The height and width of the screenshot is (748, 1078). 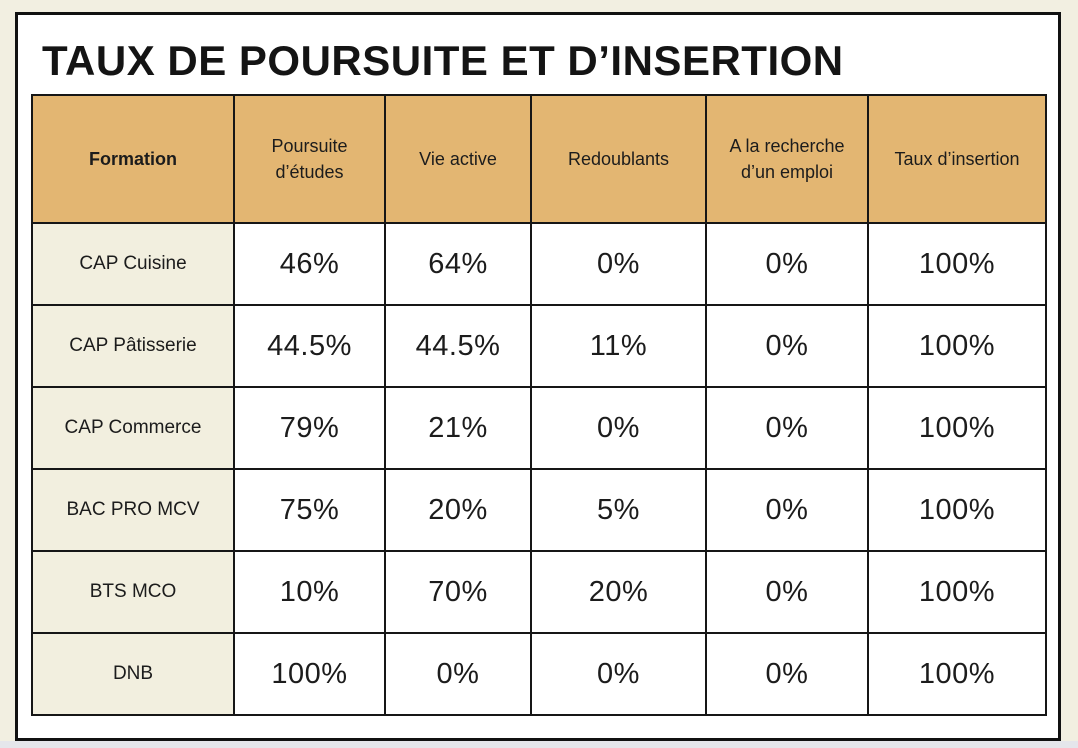 I want to click on column-header-2: Vie active, so click(x=458, y=159).